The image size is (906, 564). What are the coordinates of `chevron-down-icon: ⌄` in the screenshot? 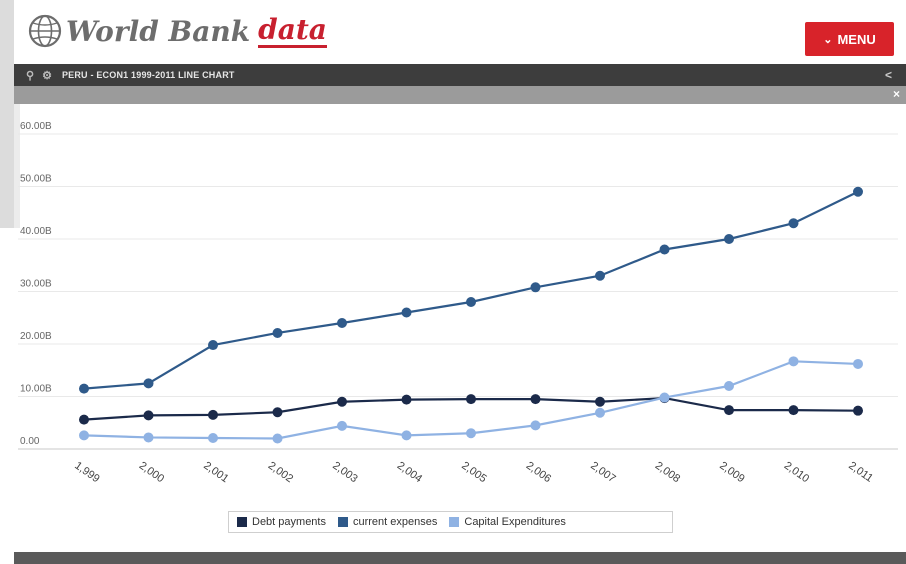 It's located at (828, 39).